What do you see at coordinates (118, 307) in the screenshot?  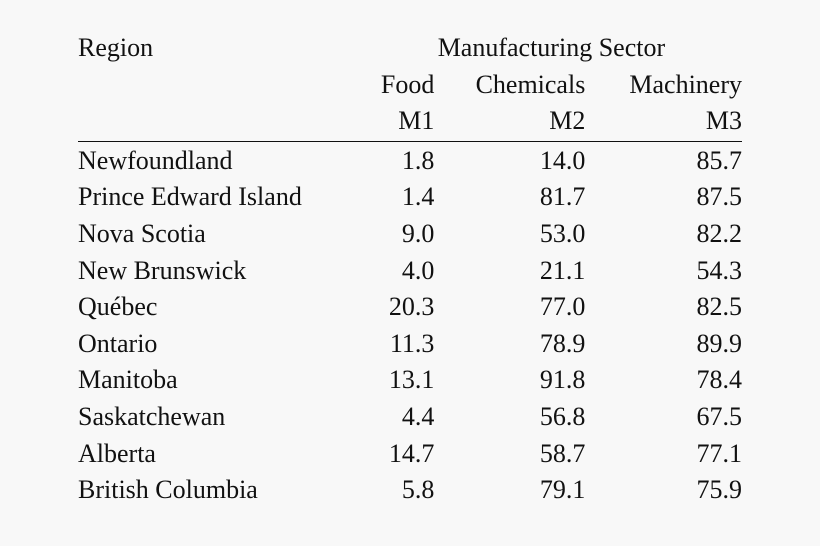 I see `region-name-cell: Québec` at bounding box center [118, 307].